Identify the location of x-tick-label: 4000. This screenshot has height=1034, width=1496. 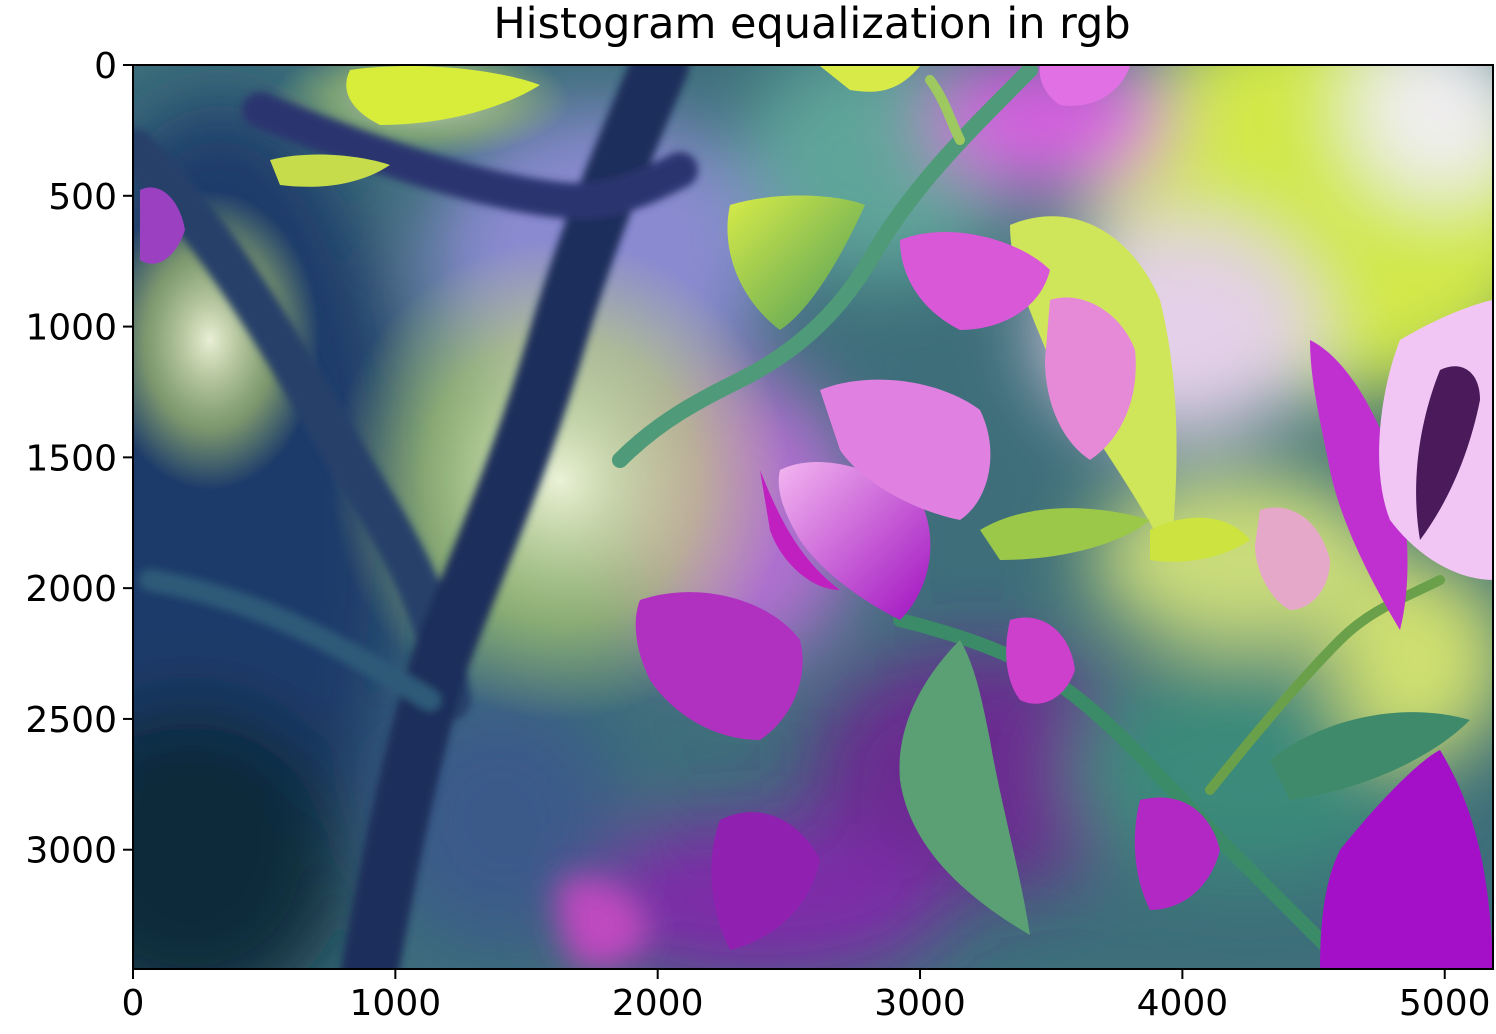
(1183, 1003).